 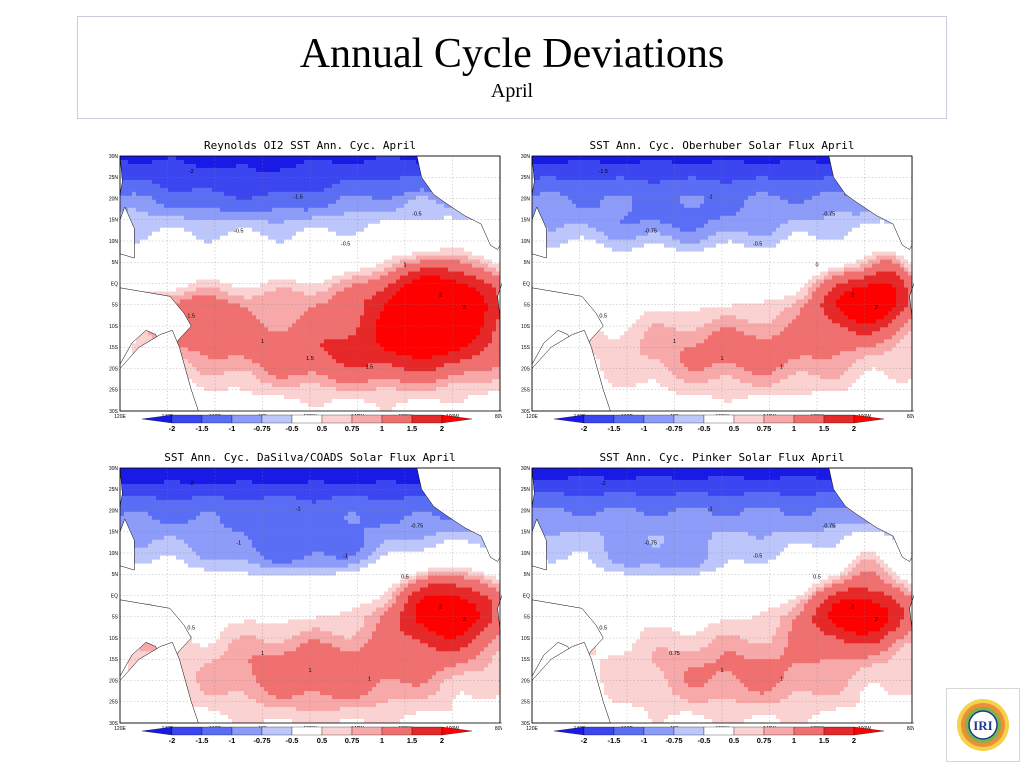 I want to click on map-title: Reynolds OI2 SST Ann. Cyc. April, so click(x=310, y=145).